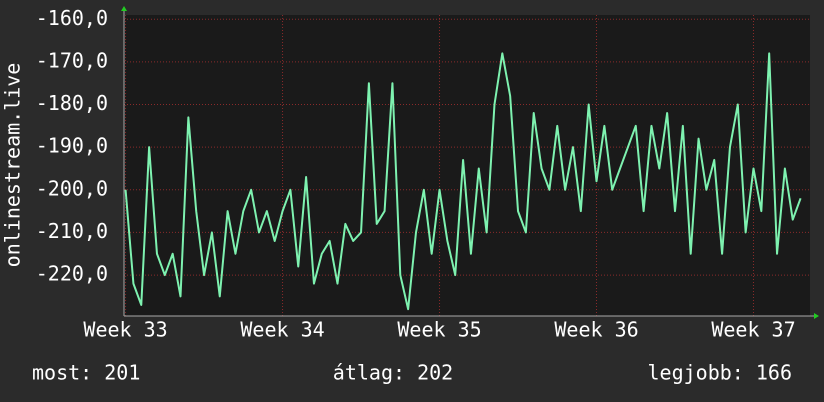 This screenshot has height=402, width=824. What do you see at coordinates (753, 330) in the screenshot?
I see `x-tick-label: Week 37` at bounding box center [753, 330].